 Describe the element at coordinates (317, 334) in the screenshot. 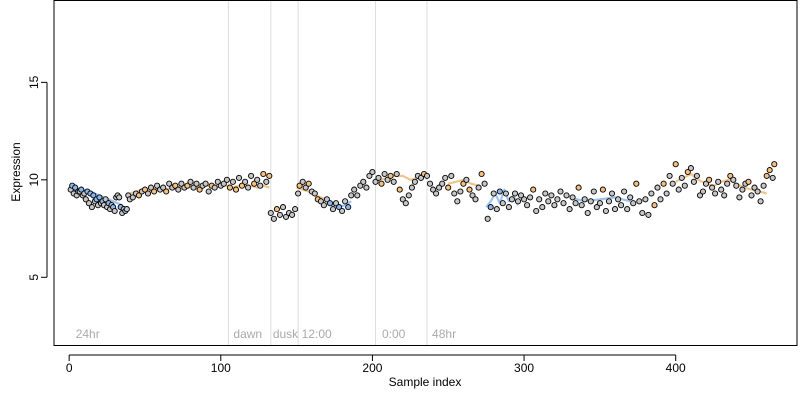

I see `region-label-text: 12:00` at that location.